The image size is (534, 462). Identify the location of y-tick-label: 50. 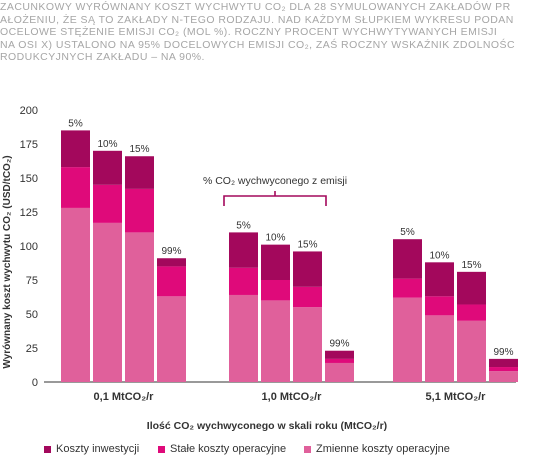
(32, 315).